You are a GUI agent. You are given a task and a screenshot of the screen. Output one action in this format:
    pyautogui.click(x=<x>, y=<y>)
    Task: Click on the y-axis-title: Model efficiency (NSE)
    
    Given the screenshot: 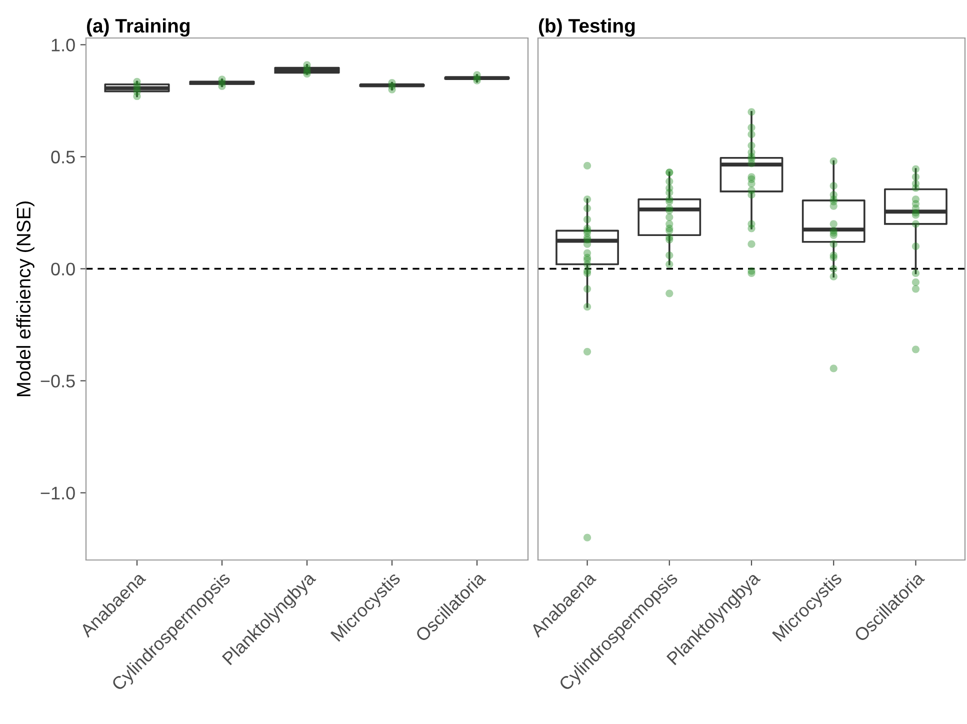 What is the action you would take?
    pyautogui.click(x=25, y=299)
    